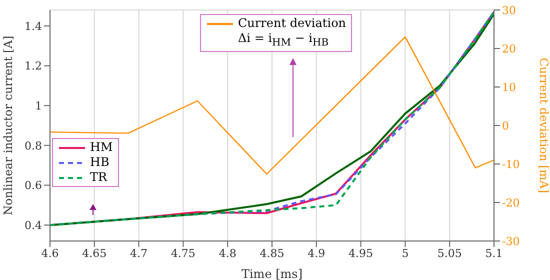 Image resolution: width=550 pixels, height=280 pixels. What do you see at coordinates (494, 253) in the screenshot?
I see `x-tick-label: 5.1` at bounding box center [494, 253].